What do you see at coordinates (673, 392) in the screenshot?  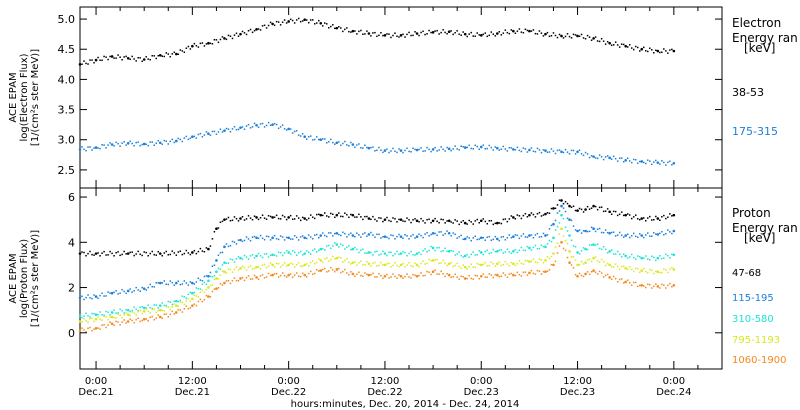 I see `x-tick-label-date: Dec.24` at bounding box center [673, 392].